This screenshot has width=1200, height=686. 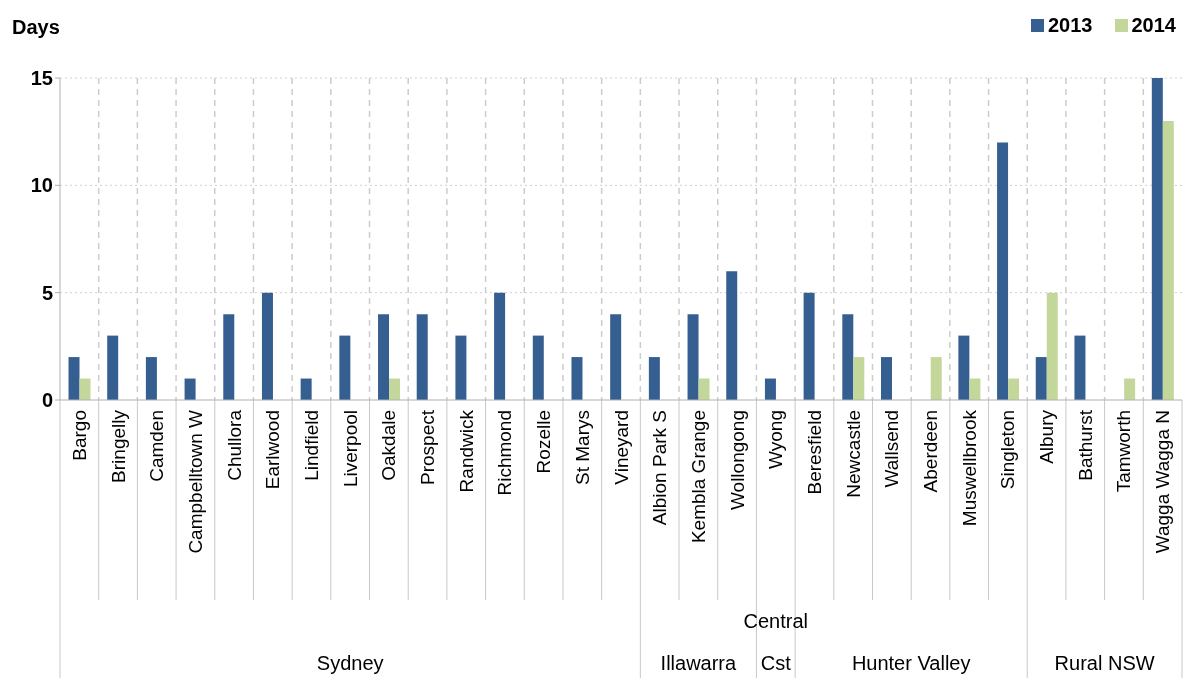 I want to click on legend-label: 2014, so click(x=1153, y=25).